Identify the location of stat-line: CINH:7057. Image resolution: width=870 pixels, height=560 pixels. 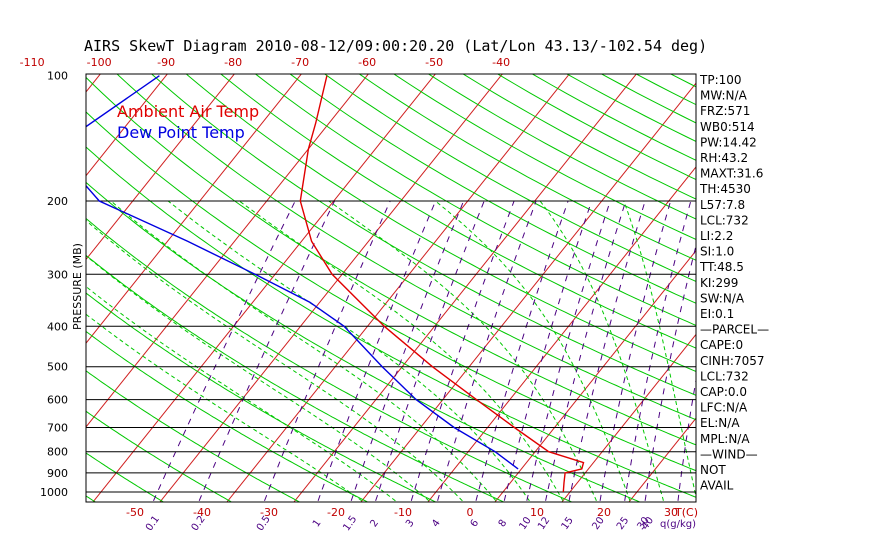
(732, 361).